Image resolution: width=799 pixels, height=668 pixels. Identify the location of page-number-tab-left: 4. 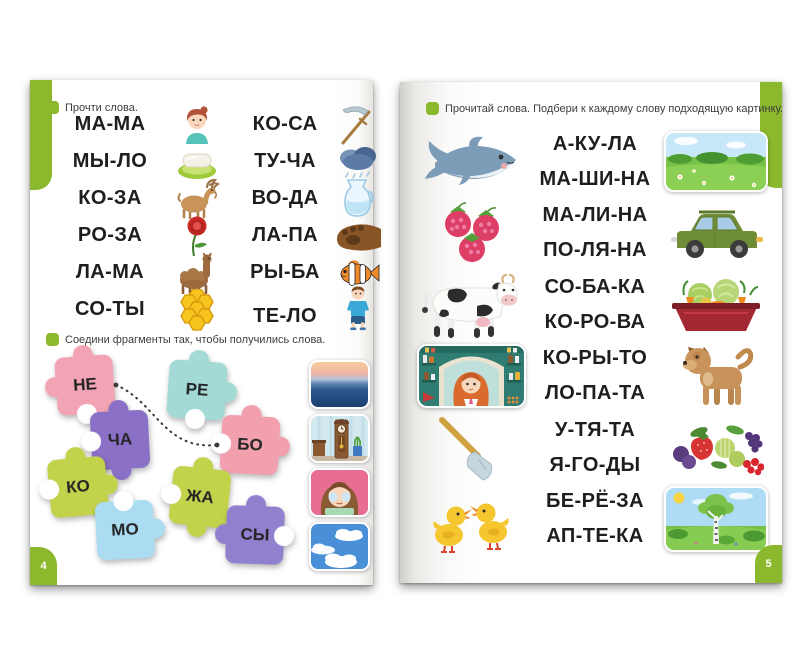
(43, 566).